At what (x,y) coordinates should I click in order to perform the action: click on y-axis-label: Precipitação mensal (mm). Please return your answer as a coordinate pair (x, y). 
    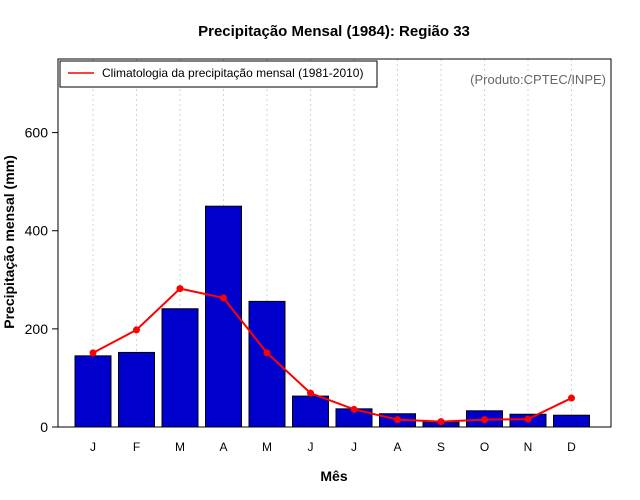
    Looking at the image, I should click on (9, 242).